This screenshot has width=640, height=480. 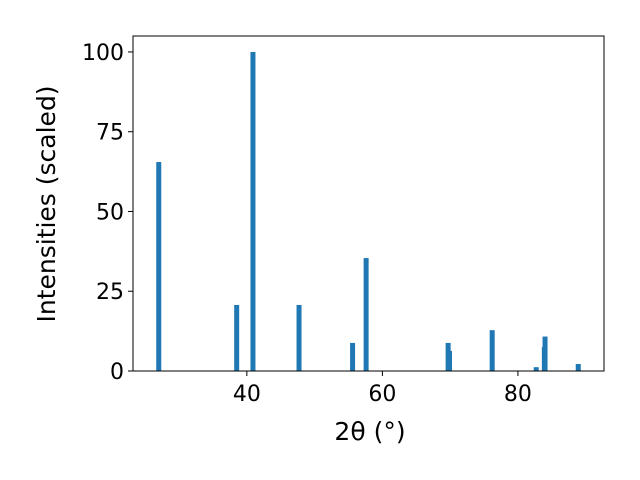 I want to click on x-tick-label: 40, so click(x=247, y=394).